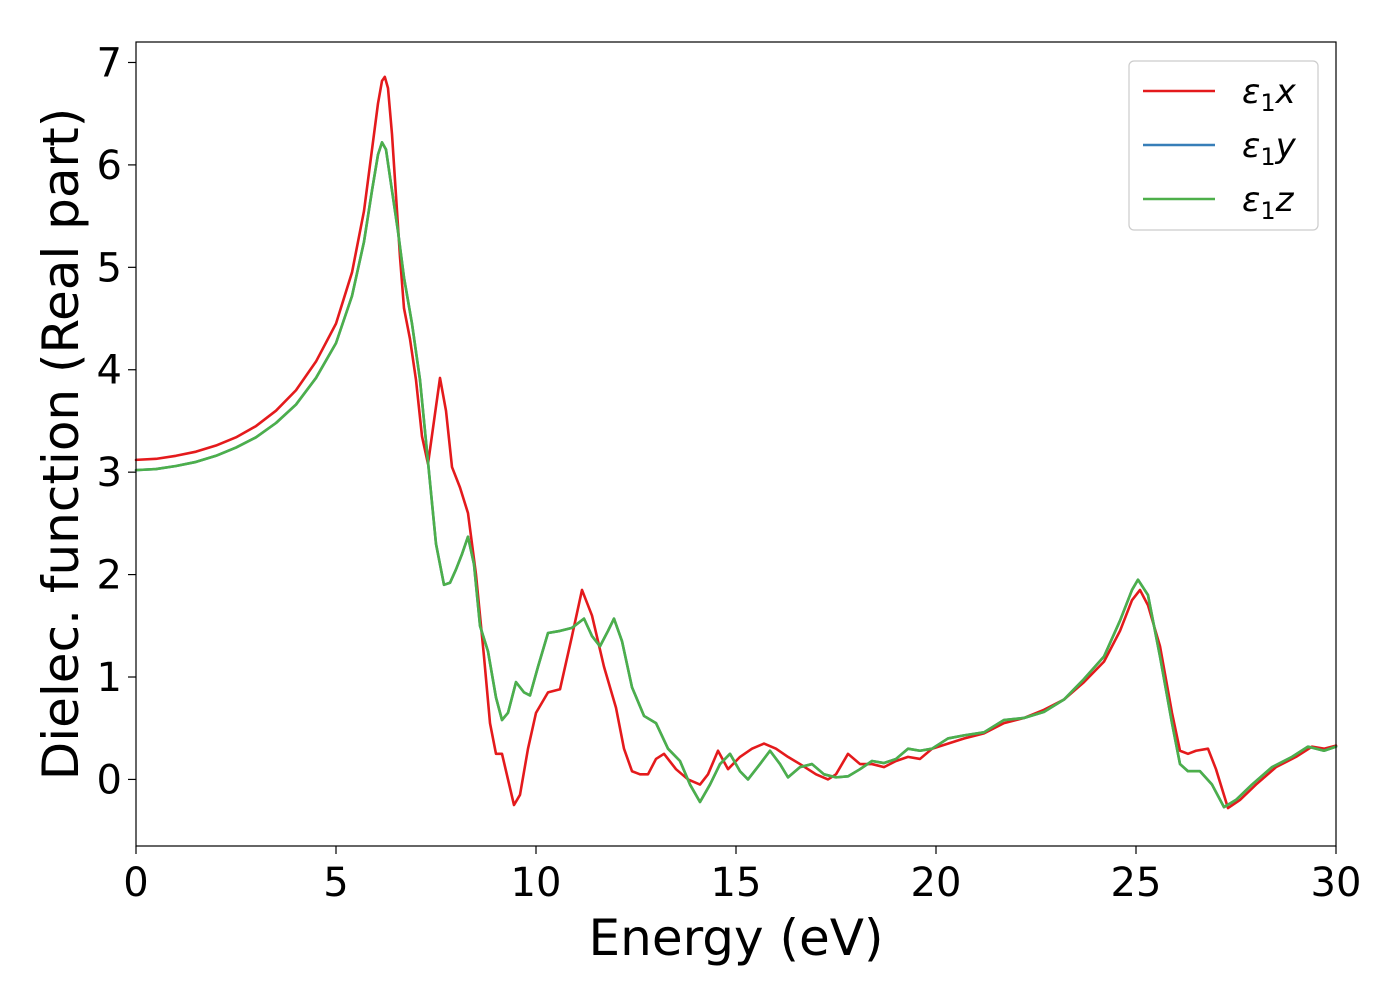 The width and height of the screenshot is (1400, 1000). What do you see at coordinates (116, 421) in the screenshot?
I see `y-axis: 0 1 2 3 4 5 6 7` at bounding box center [116, 421].